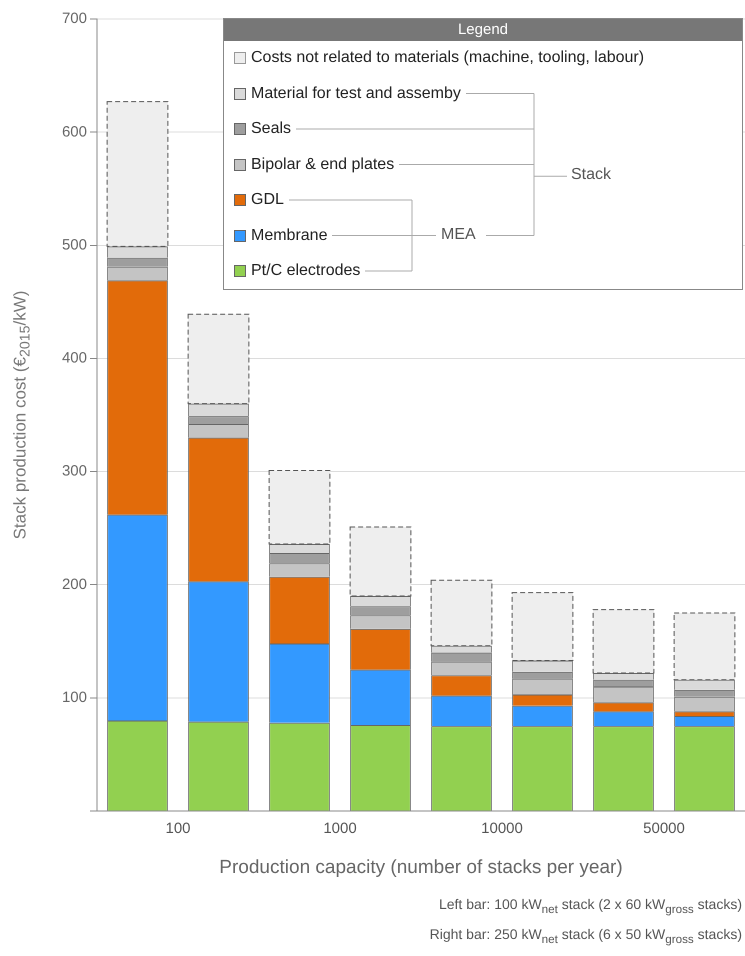 This screenshot has height=956, width=745. Describe the element at coordinates (664, 829) in the screenshot. I see `x-tick-label: 50000` at that location.